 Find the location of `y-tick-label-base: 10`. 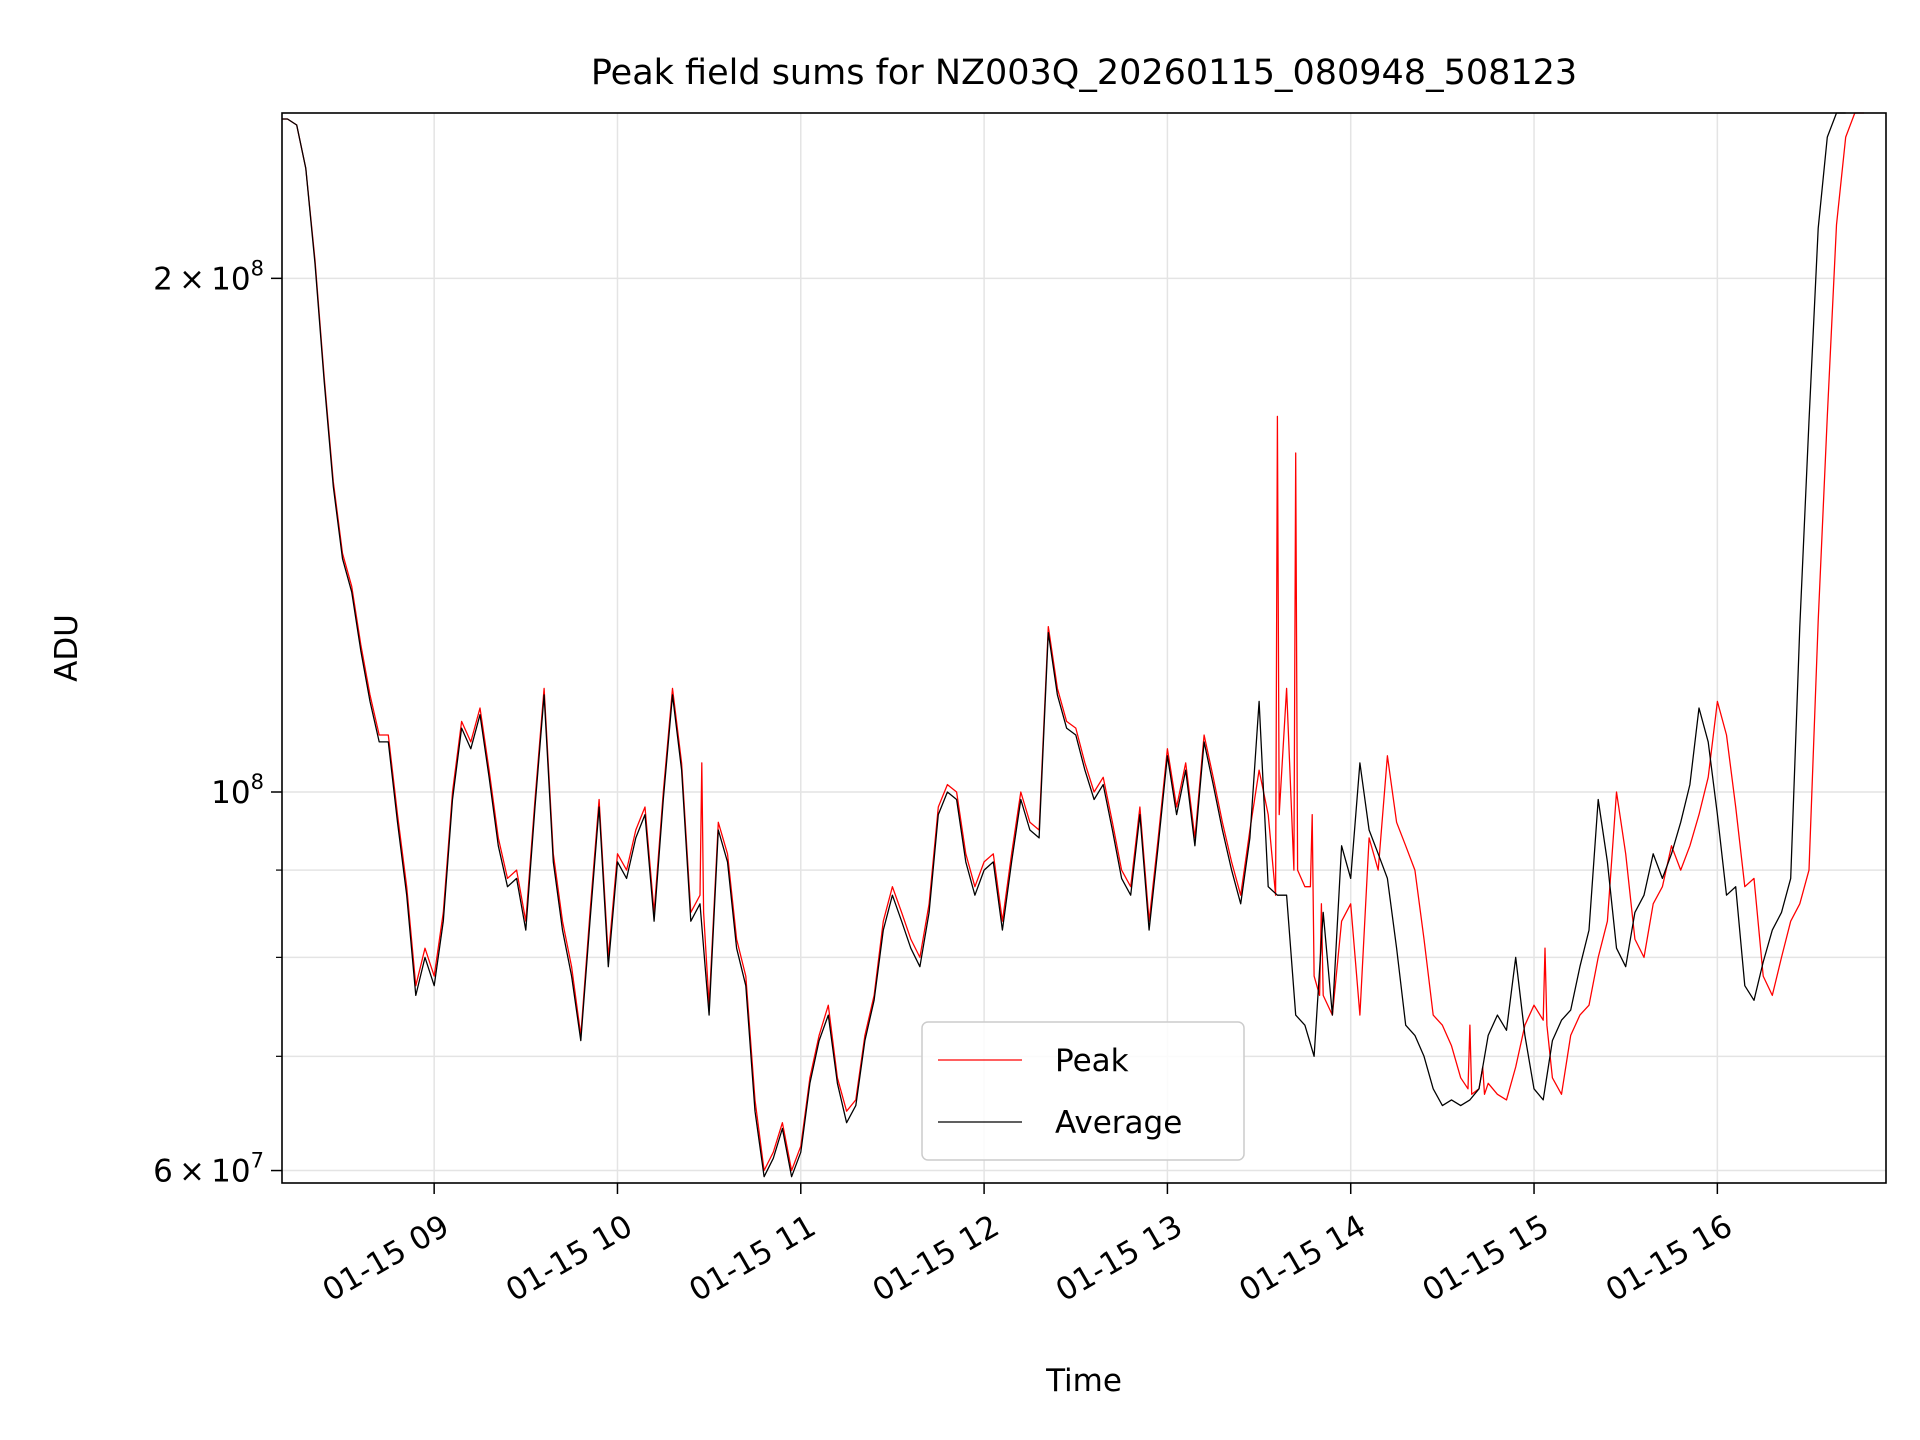

y-tick-label-base: 10 is located at coordinates (230, 793).